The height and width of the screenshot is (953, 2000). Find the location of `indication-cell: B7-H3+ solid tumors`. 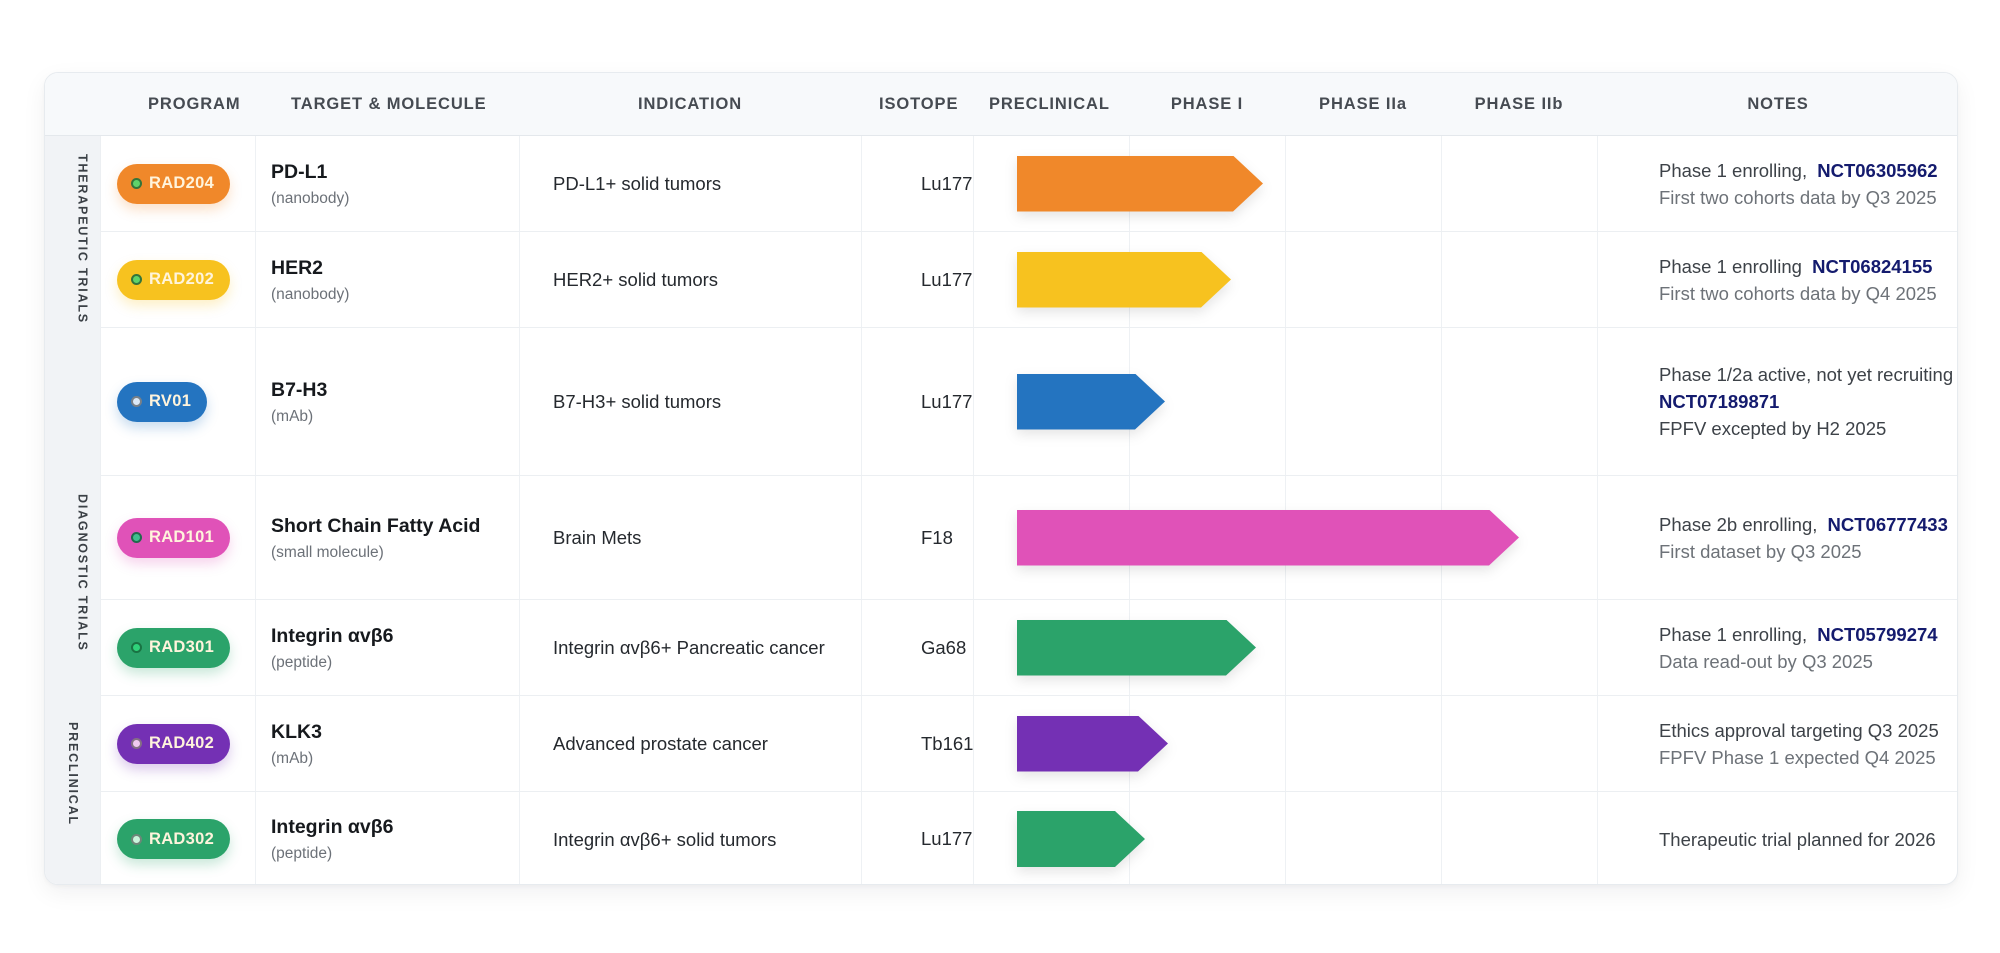

indication-cell: B7-H3+ solid tumors is located at coordinates (698, 401).